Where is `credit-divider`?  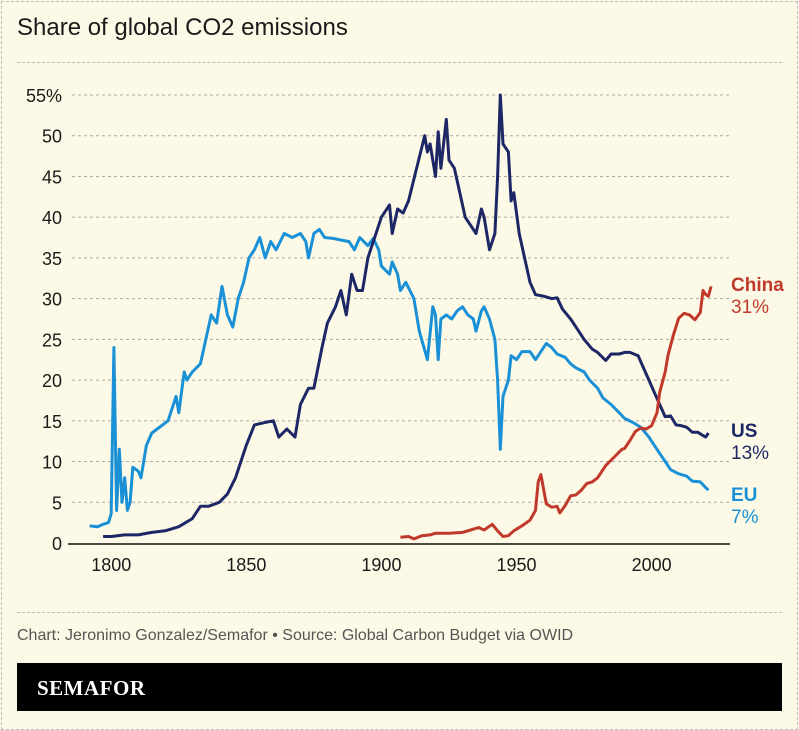
credit-divider is located at coordinates (399, 612).